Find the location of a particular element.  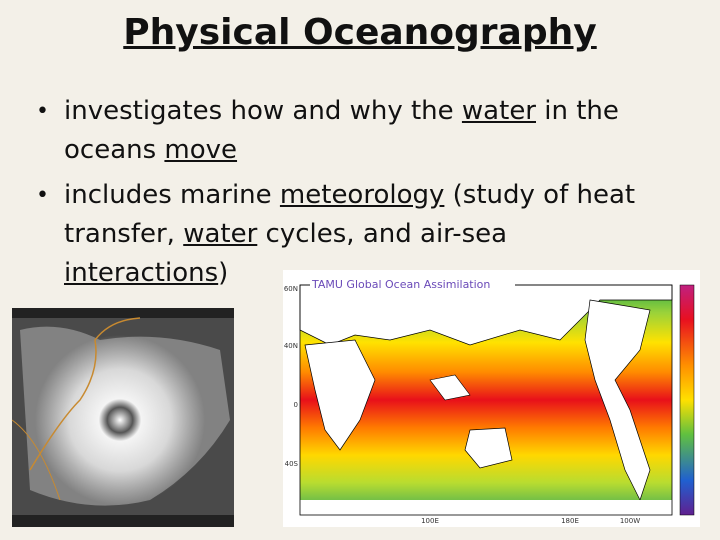

satellite-image is located at coordinates (122, 417).